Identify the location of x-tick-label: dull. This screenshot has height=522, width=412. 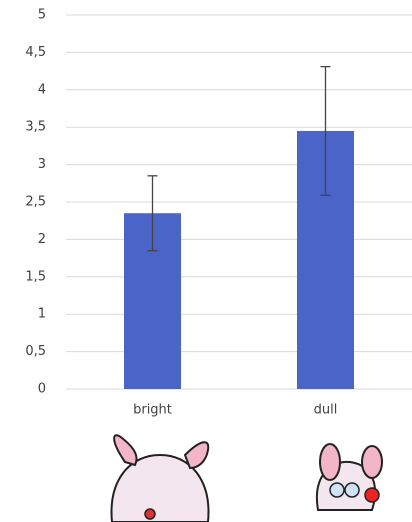
(326, 410).